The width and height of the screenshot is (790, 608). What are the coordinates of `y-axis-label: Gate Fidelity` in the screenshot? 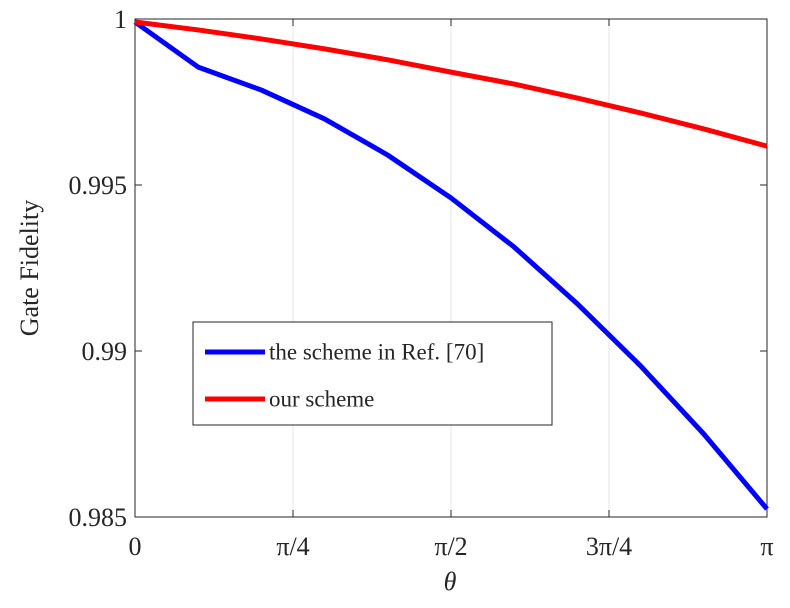 It's located at (29, 268).